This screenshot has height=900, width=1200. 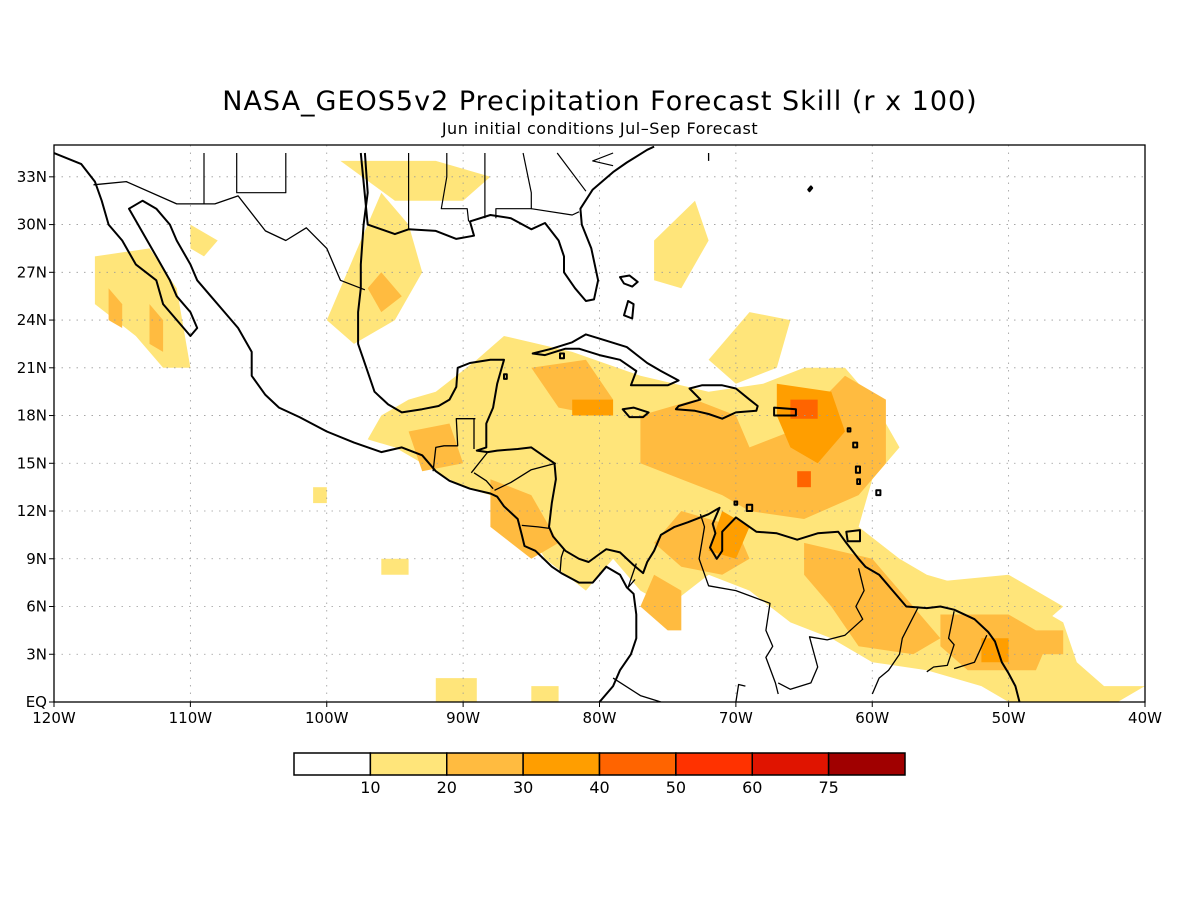 I want to click on y-tick-label: 33N, so click(x=32, y=177).